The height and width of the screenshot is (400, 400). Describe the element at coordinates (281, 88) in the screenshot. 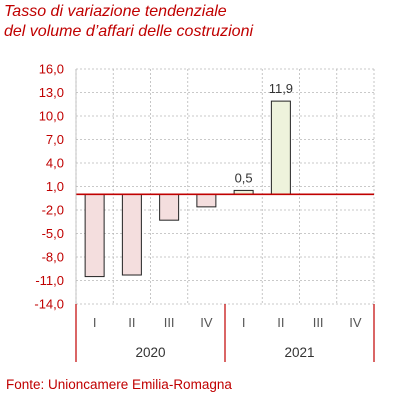

I see `data-label: 11,9` at that location.